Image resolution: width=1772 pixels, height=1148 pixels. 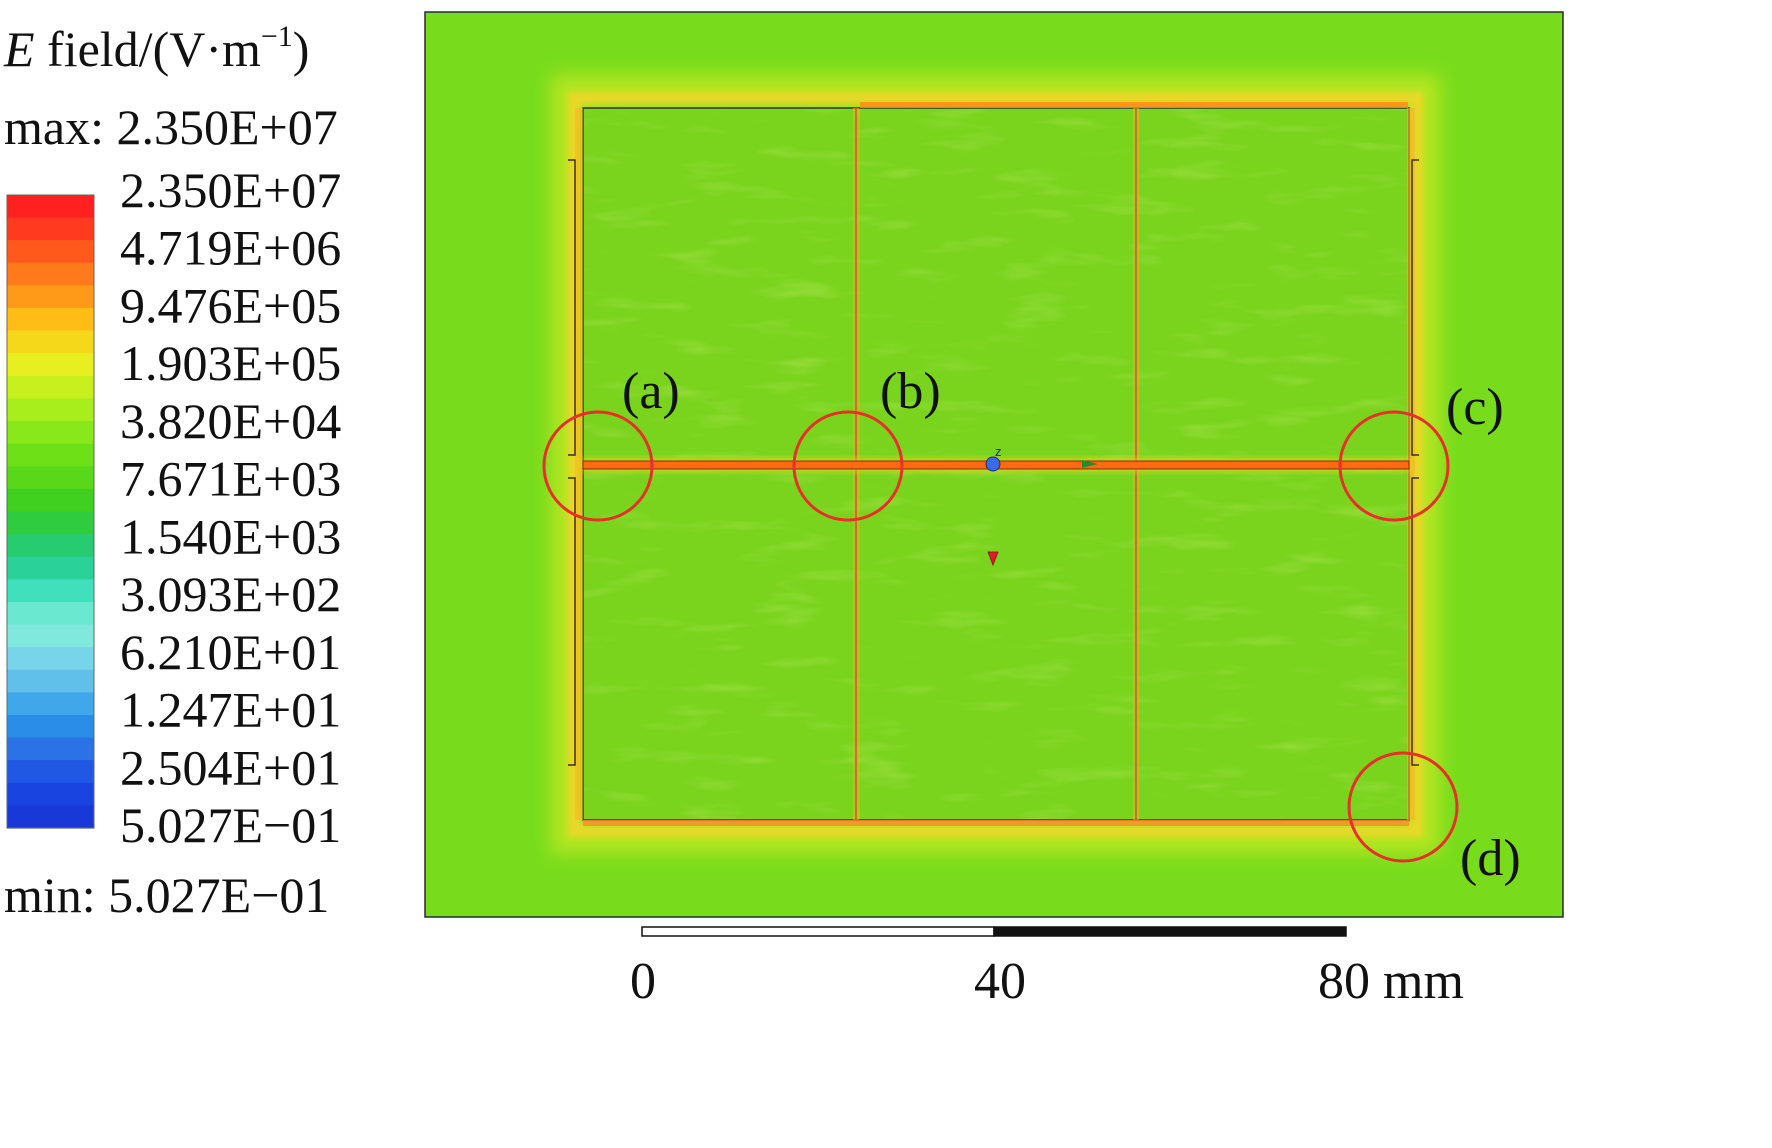 What do you see at coordinates (598, 466) in the screenshot?
I see `annotation-circle-a` at bounding box center [598, 466].